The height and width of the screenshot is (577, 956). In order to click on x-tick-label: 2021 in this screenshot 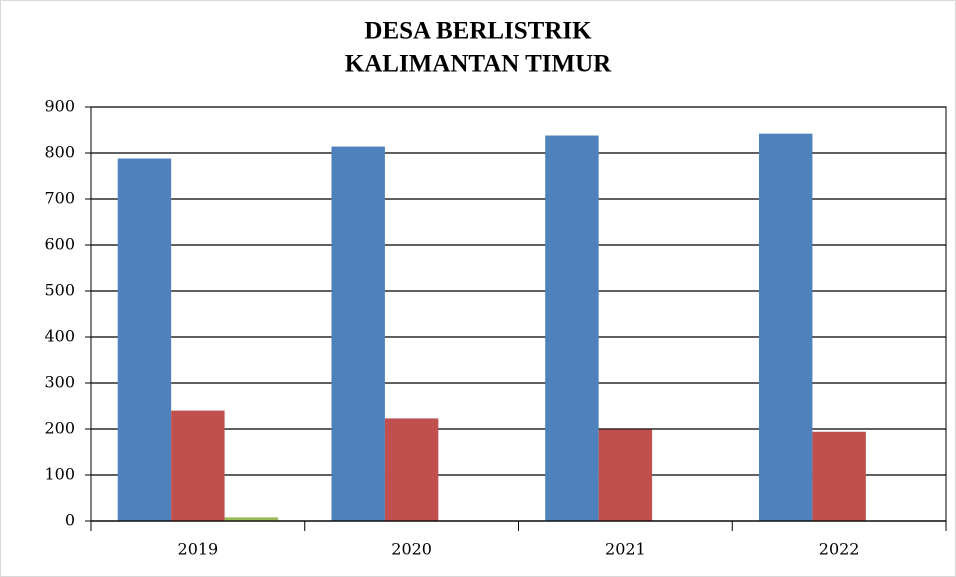, I will do `click(625, 549)`.